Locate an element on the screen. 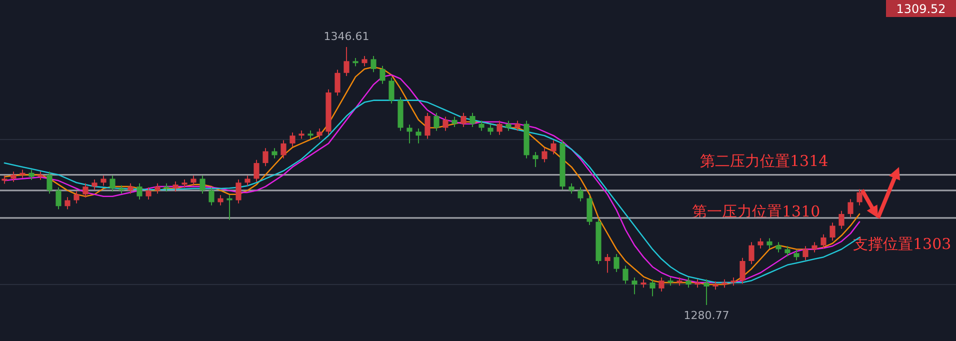  annotation: 1346.61 is located at coordinates (347, 36).